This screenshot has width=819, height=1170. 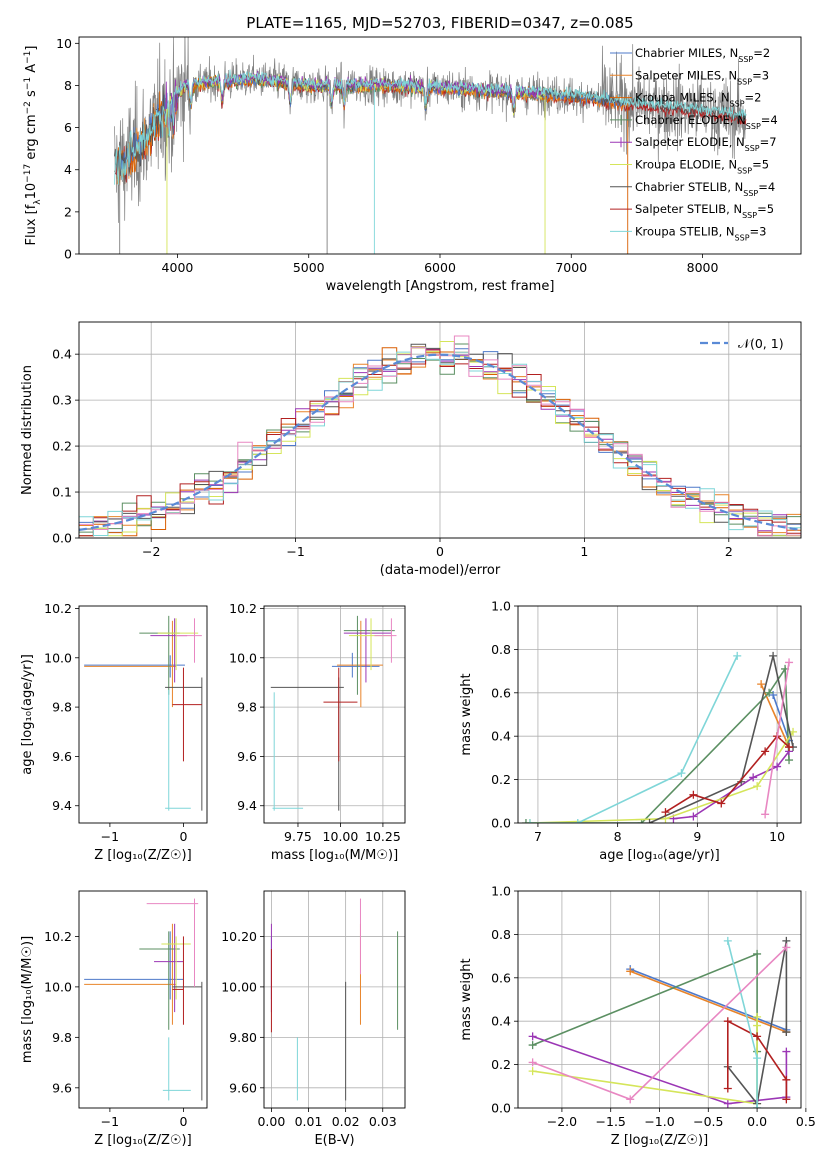 I want to click on y-tick-label: 9.80, so click(x=243, y=1037).